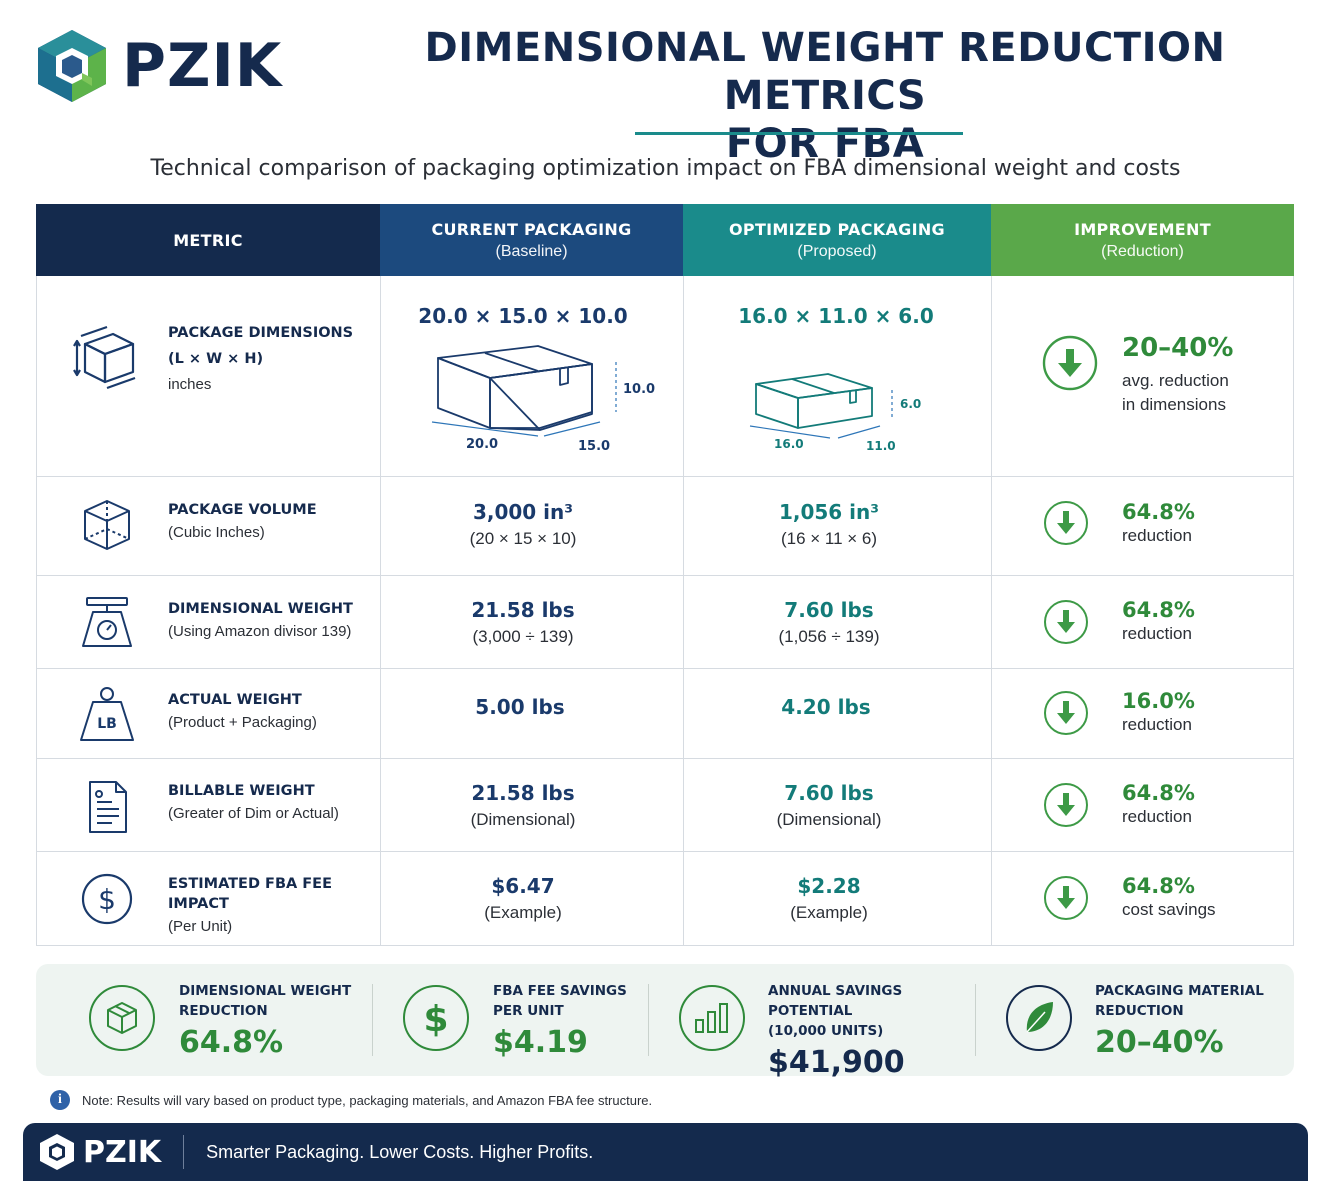 The width and height of the screenshot is (1331, 1181). I want to click on optimized-height-label: 6.0, so click(910, 404).